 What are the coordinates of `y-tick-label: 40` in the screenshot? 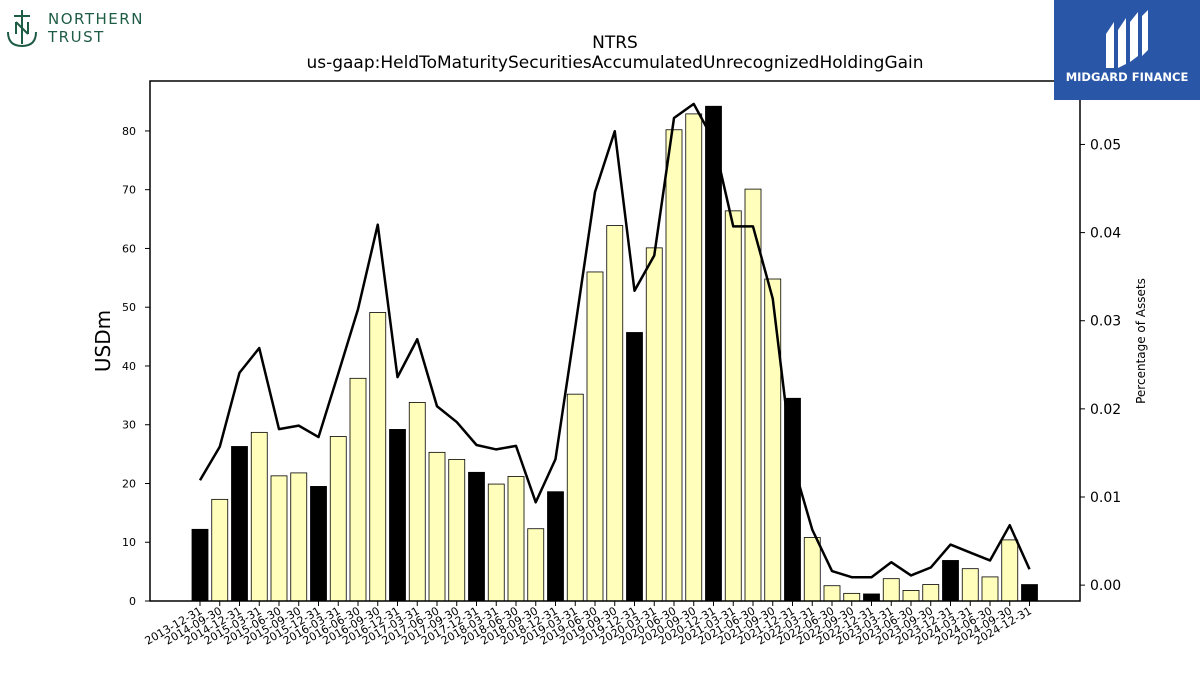 It's located at (129, 366).